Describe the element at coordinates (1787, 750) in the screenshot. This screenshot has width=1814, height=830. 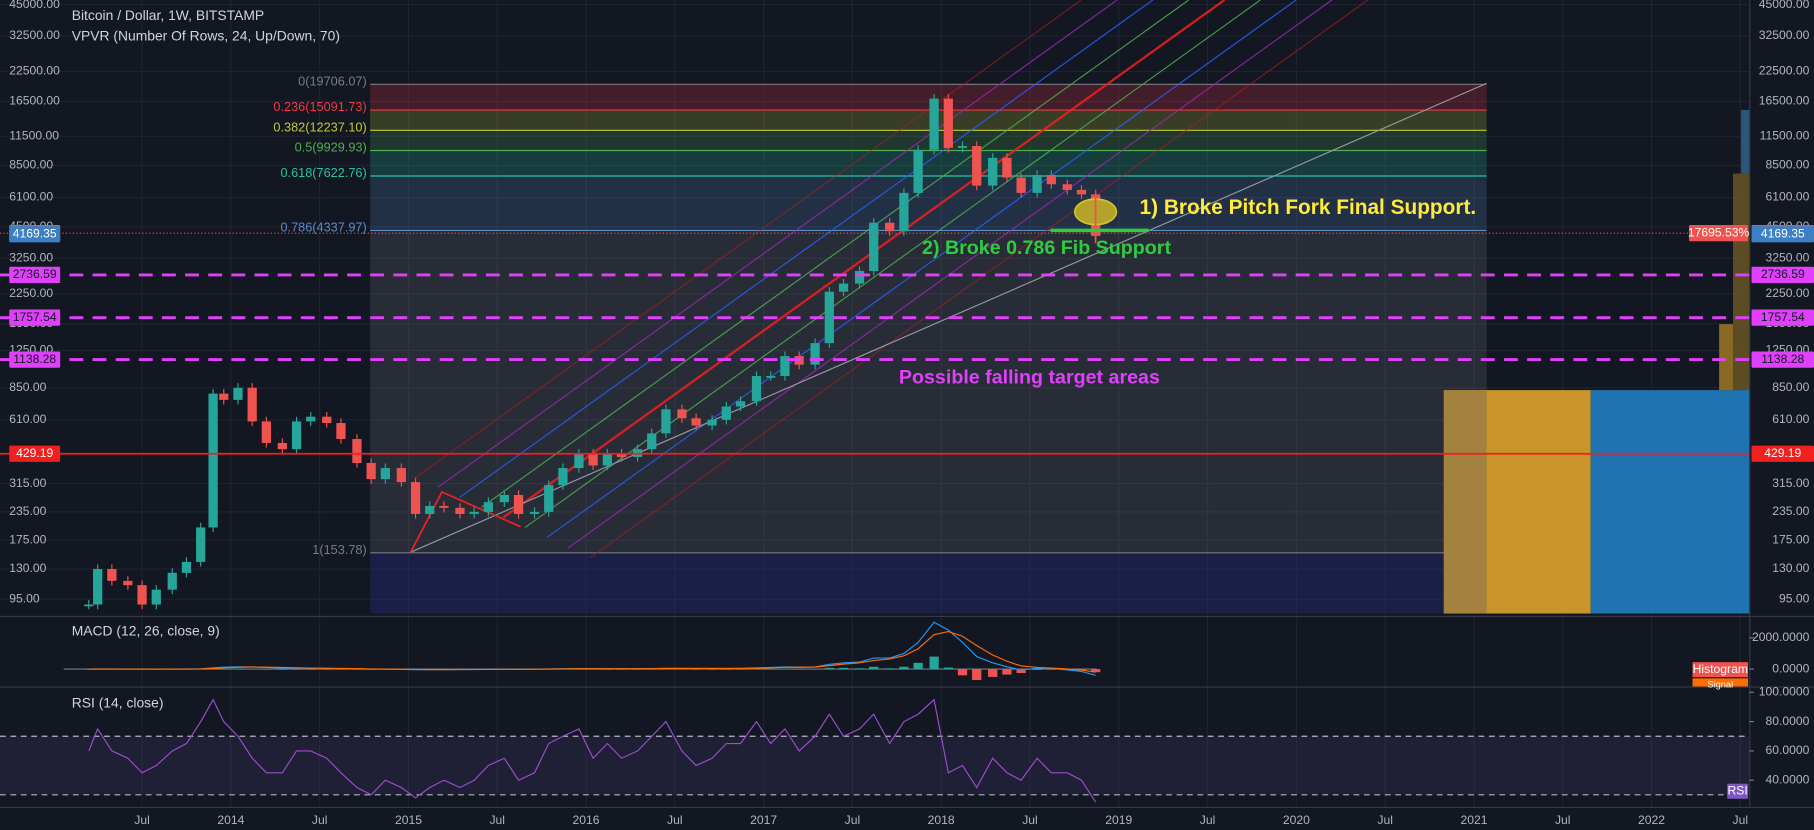
I see `y-tick-label: 60.0000` at that location.